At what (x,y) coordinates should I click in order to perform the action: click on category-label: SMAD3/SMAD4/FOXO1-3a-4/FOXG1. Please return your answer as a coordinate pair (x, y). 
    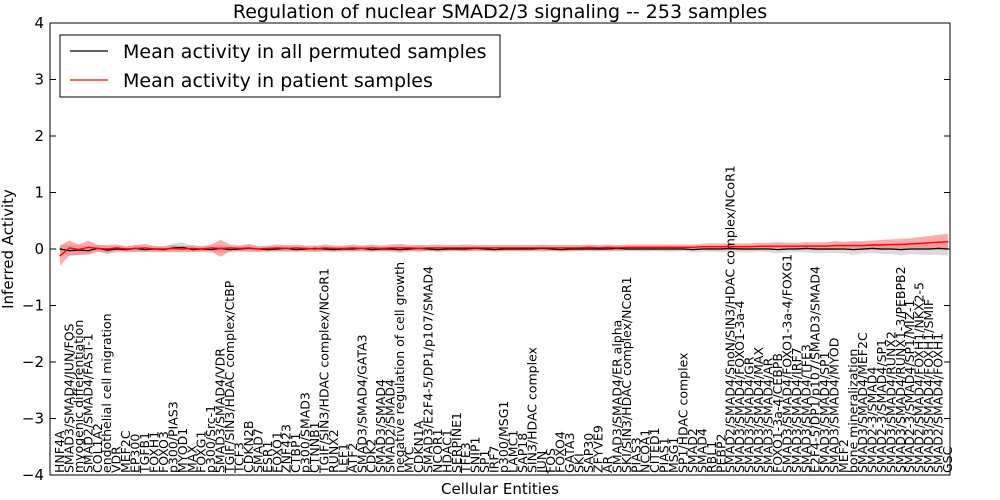
    Looking at the image, I should click on (786, 363).